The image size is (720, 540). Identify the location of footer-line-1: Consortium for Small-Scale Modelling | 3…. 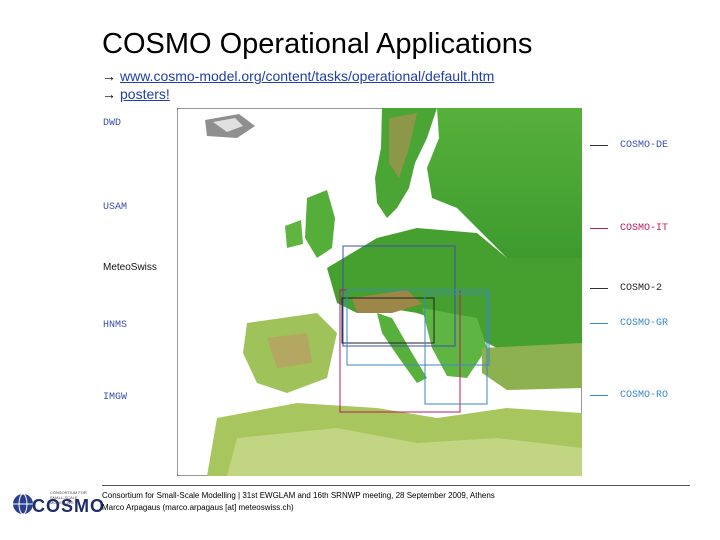
(298, 495).